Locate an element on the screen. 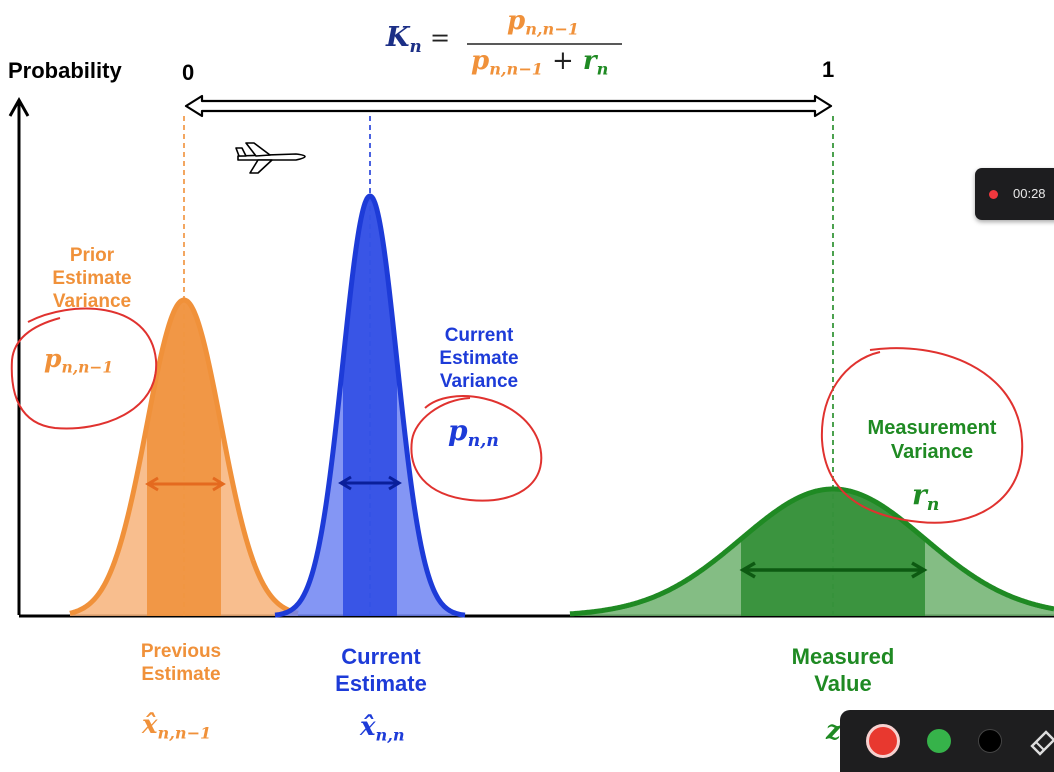 This screenshot has width=1054, height=772. eraser-icon is located at coordinates (1040, 741).